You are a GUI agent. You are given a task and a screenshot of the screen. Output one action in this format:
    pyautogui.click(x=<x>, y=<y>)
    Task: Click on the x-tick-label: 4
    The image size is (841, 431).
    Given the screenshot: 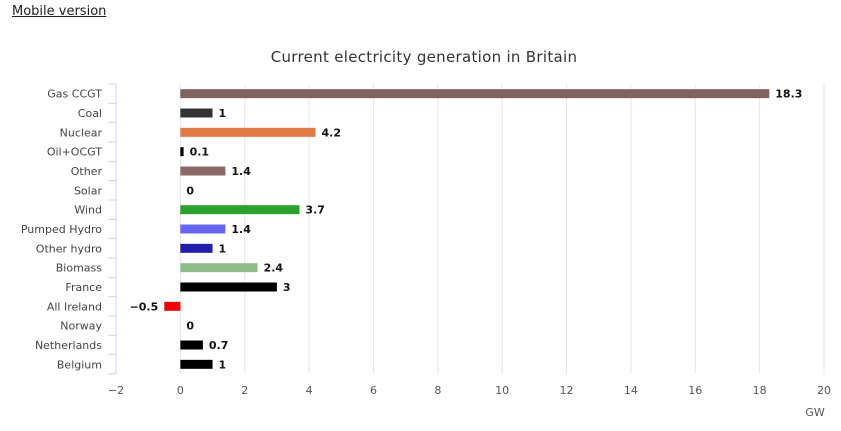 What is the action you would take?
    pyautogui.click(x=309, y=390)
    